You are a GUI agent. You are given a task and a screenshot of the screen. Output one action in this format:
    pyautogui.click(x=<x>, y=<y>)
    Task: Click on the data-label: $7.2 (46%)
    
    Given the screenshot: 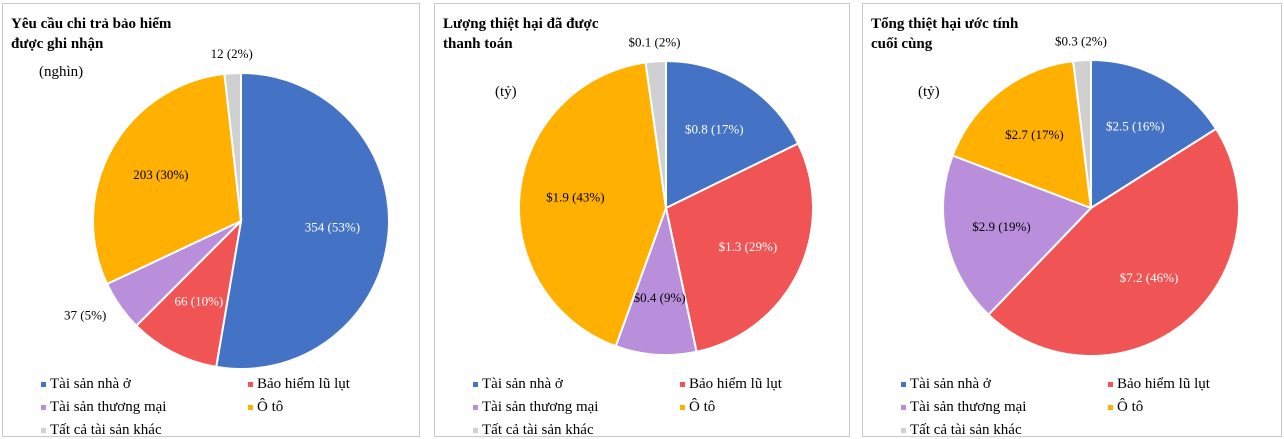 What is the action you would take?
    pyautogui.click(x=1149, y=277)
    